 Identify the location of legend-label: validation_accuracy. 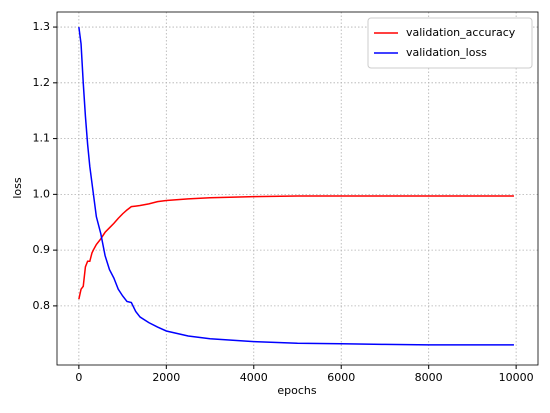
(461, 32).